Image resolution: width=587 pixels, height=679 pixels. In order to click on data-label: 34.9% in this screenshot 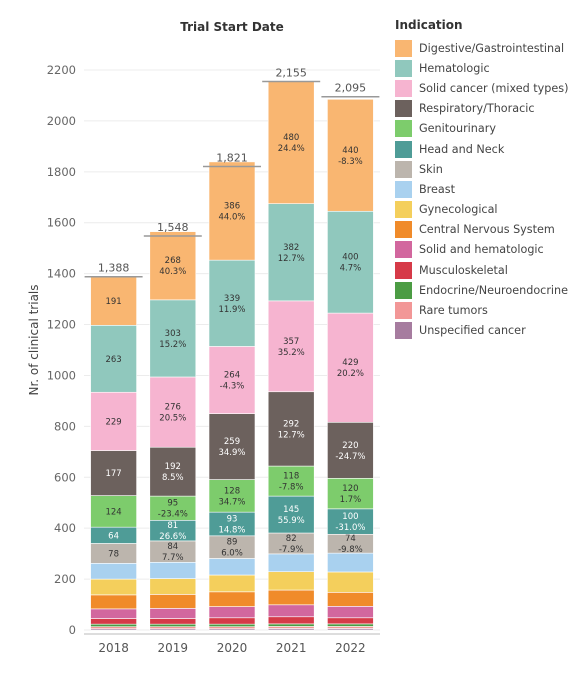, I will do `click(231, 453)`.